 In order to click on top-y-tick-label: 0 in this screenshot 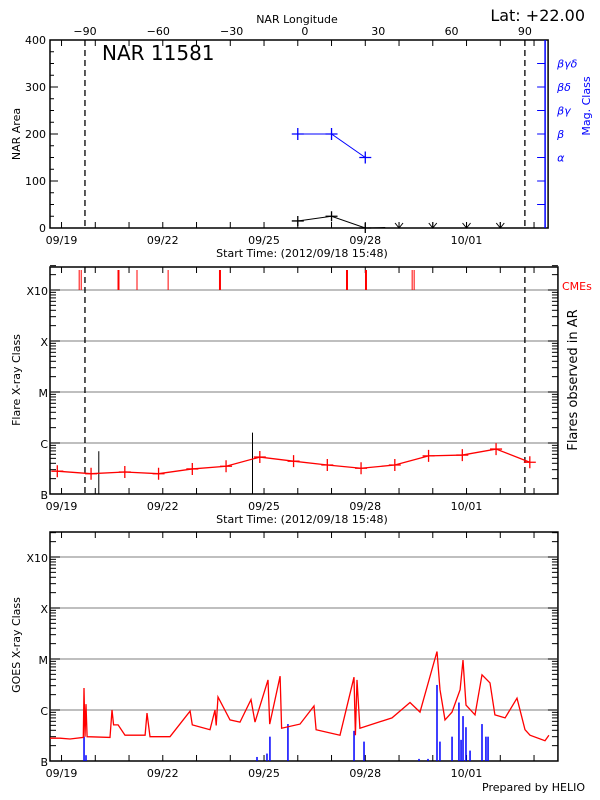, I will do `click(42, 228)`.